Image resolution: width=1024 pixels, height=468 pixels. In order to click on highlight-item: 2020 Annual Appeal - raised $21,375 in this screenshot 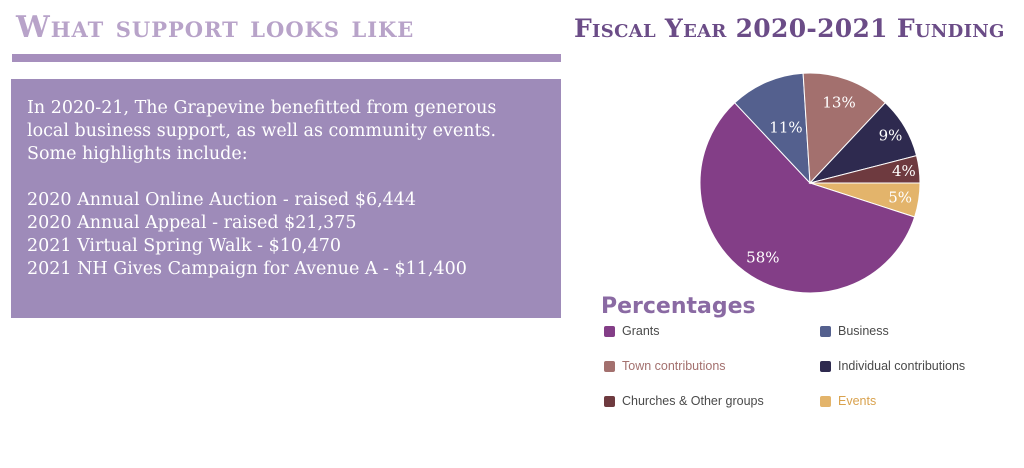, I will do `click(192, 223)`.